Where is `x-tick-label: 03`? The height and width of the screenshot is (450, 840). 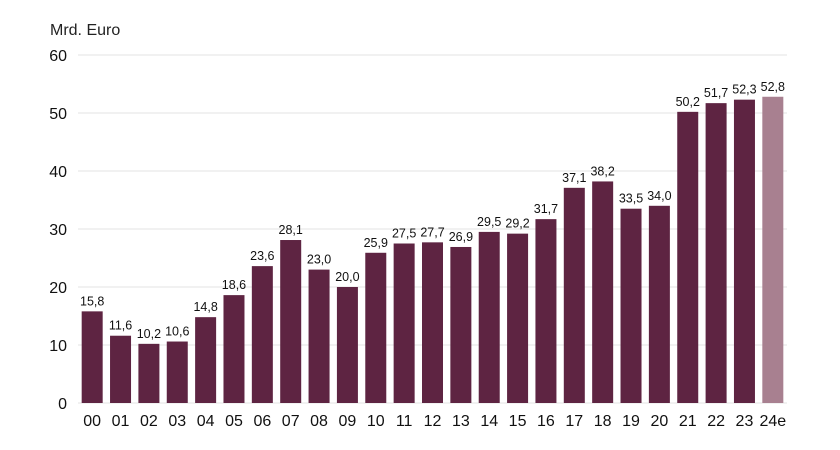 x-tick-label: 03 is located at coordinates (177, 421).